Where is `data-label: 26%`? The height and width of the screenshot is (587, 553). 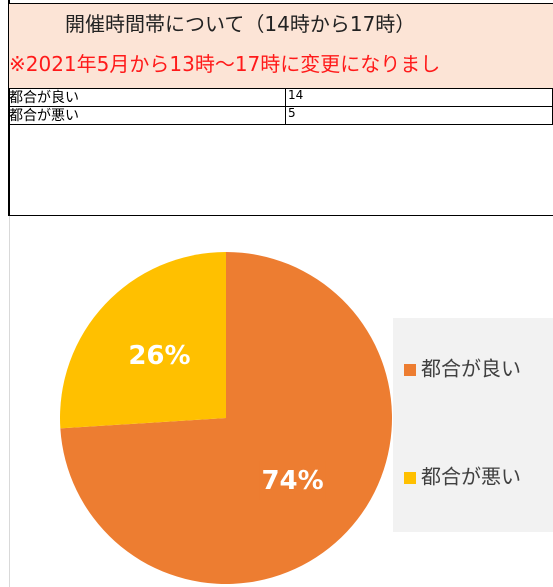
data-label: 26% is located at coordinates (159, 356).